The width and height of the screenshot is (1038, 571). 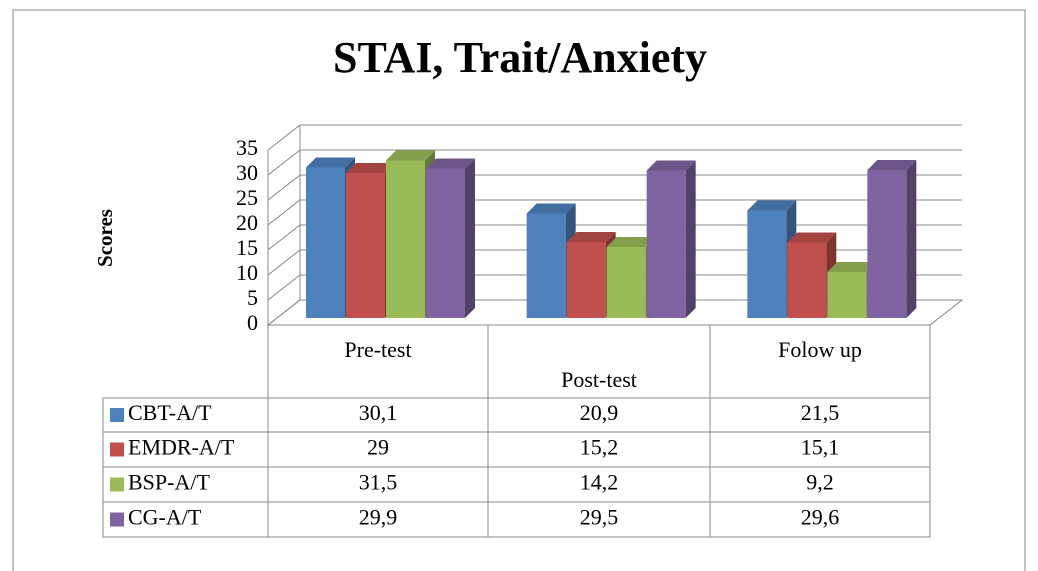 What do you see at coordinates (247, 147) in the screenshot?
I see `y-tick-label: 35` at bounding box center [247, 147].